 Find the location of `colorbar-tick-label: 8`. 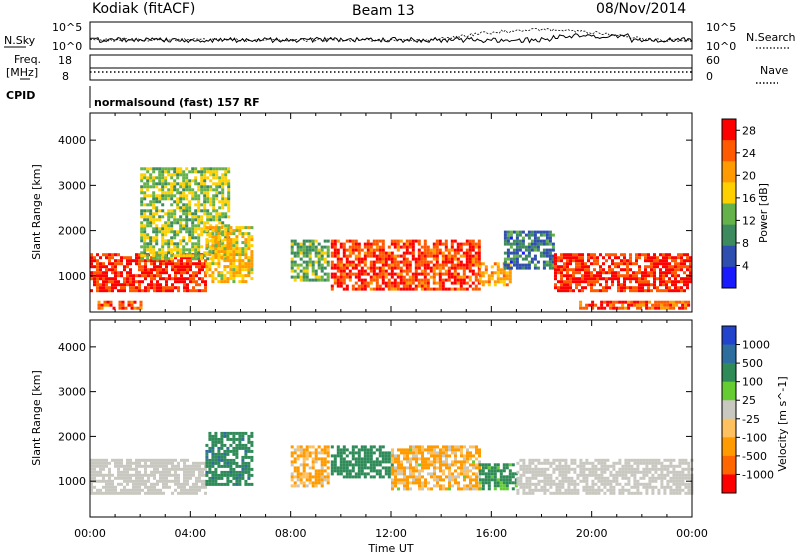

colorbar-tick-label: 8 is located at coordinates (745, 243).